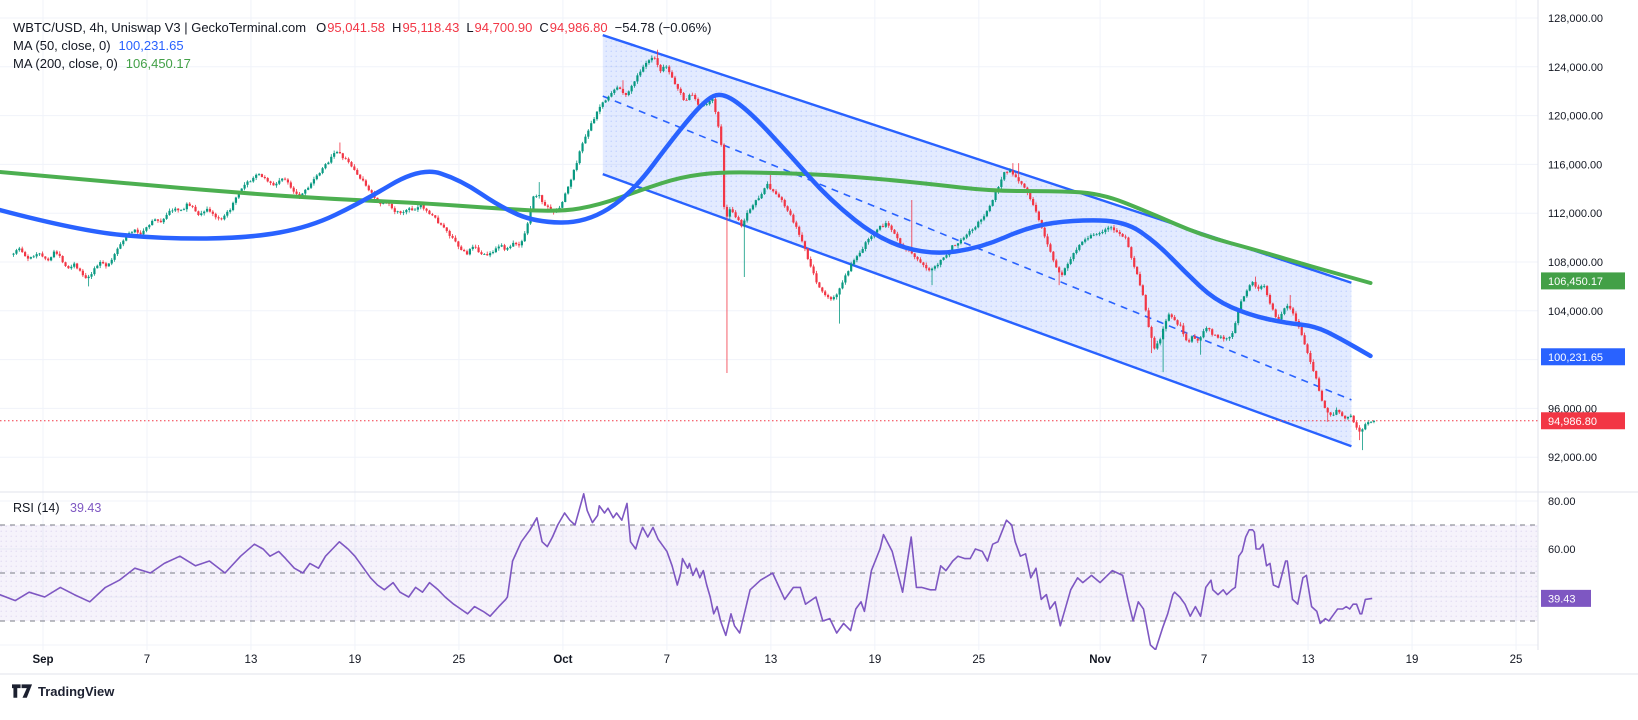  What do you see at coordinates (1575, 19) in the screenshot?
I see `price-axis-label: 128,000.00` at bounding box center [1575, 19].